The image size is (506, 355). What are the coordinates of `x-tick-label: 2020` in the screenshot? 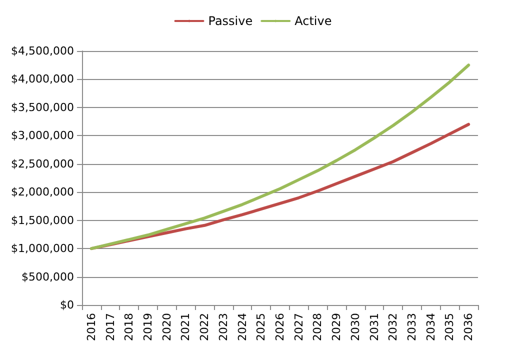 It's located at (167, 327).